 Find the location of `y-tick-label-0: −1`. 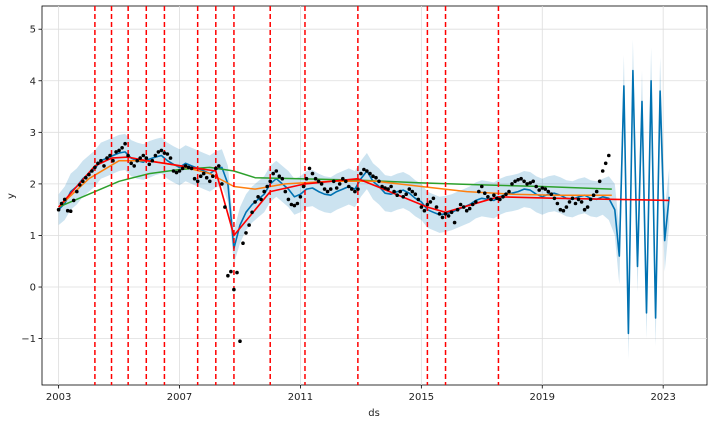

y-tick-label-0: −1 is located at coordinates (28, 339).